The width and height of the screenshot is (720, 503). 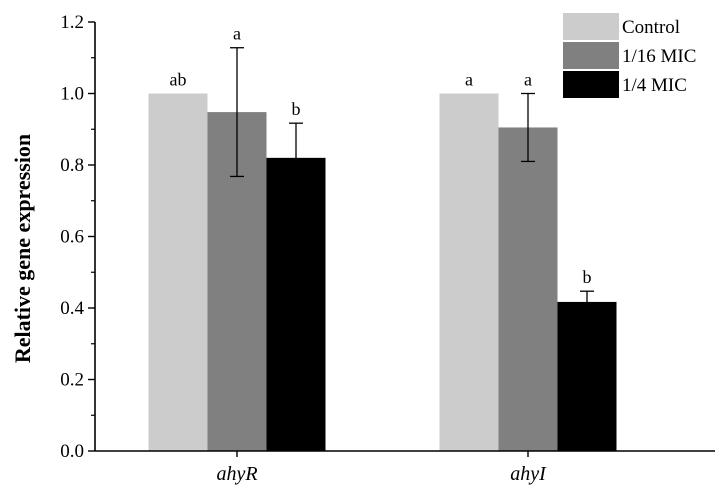 I want to click on y-axis-label: Relative gene expression, so click(x=22, y=248).